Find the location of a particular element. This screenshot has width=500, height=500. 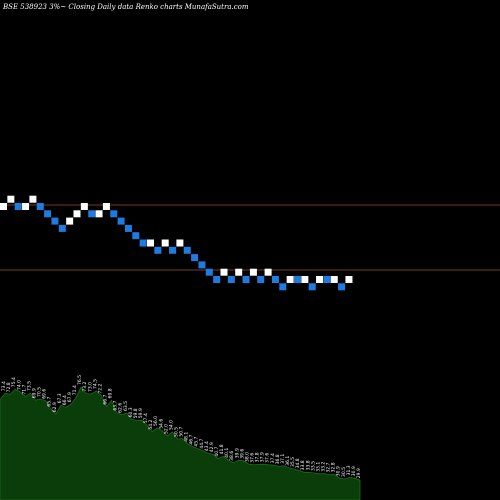

price-value-label: 37.1 is located at coordinates (283, 459).